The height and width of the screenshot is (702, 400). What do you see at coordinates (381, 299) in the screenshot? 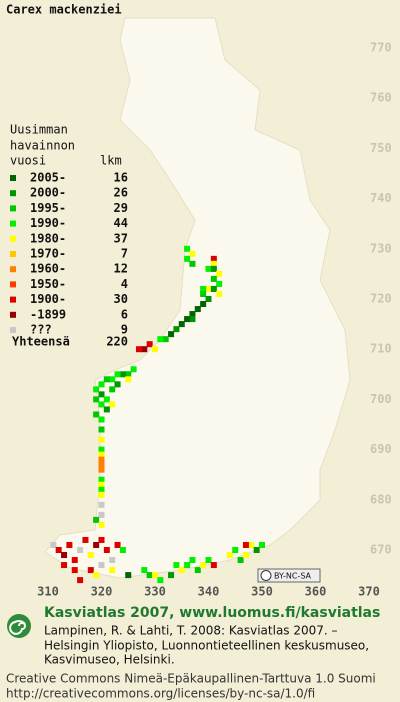
I see `y-tick-label: 720` at bounding box center [381, 299].